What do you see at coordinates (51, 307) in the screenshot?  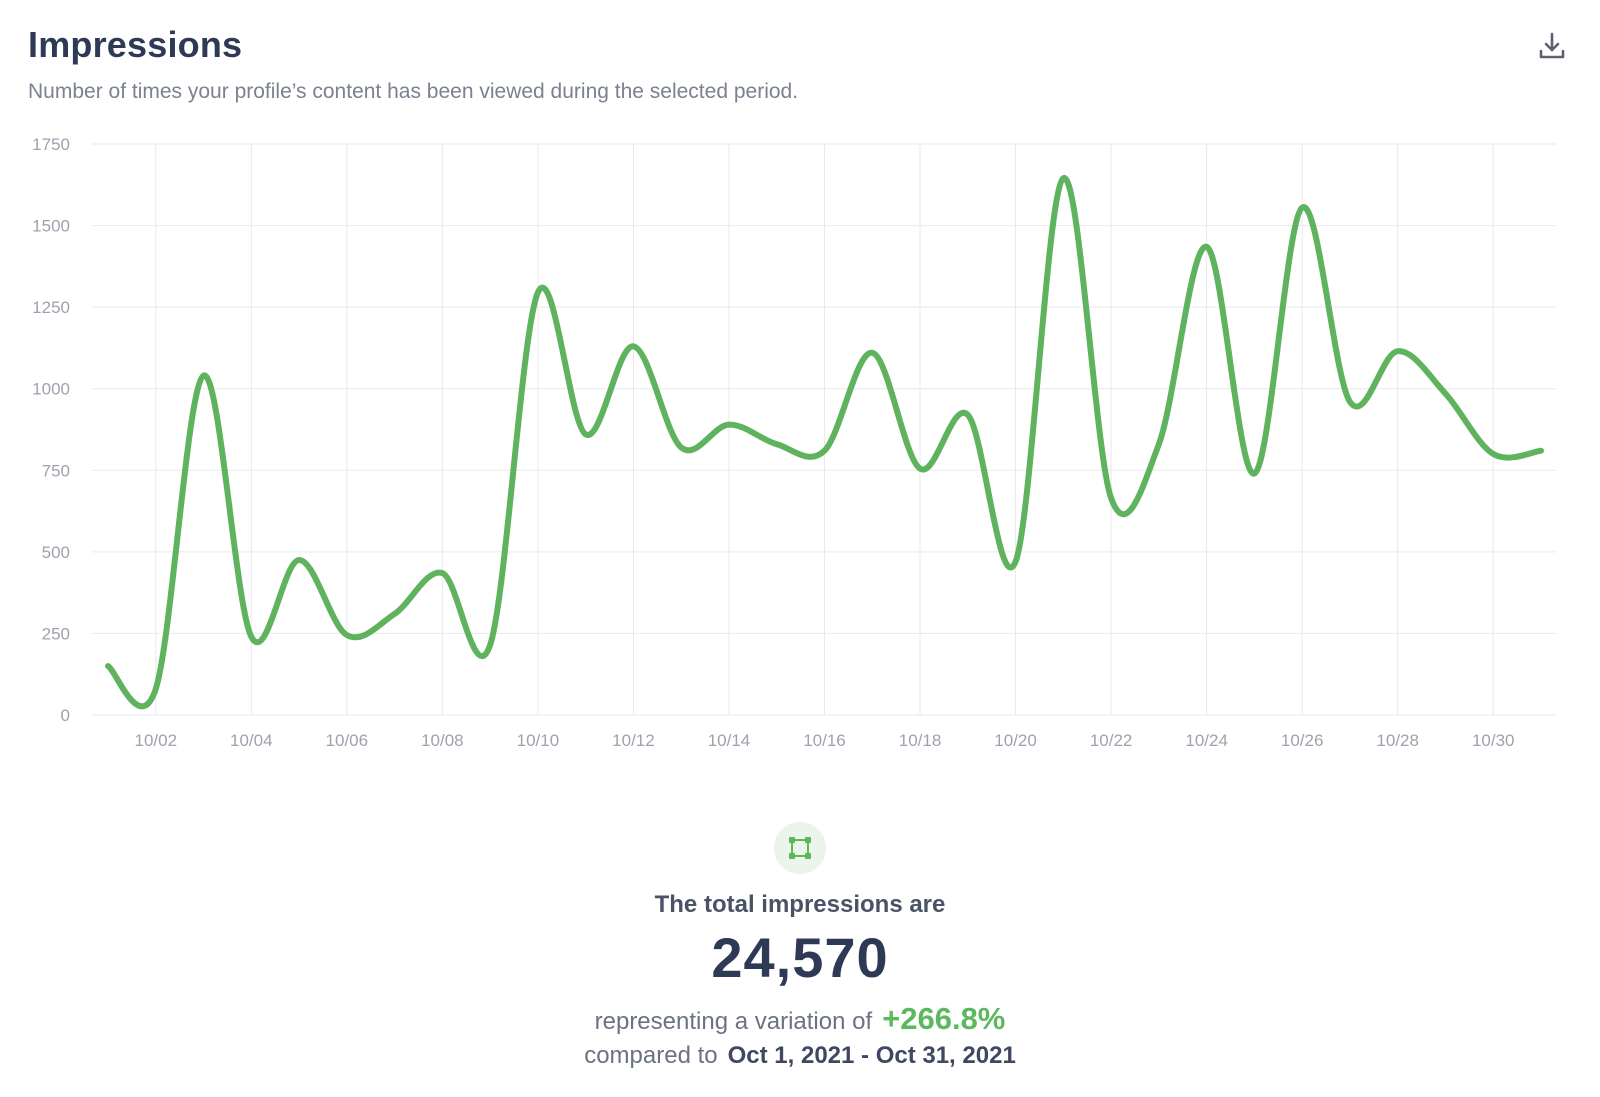 I see `y-tick-label: 1250` at bounding box center [51, 307].